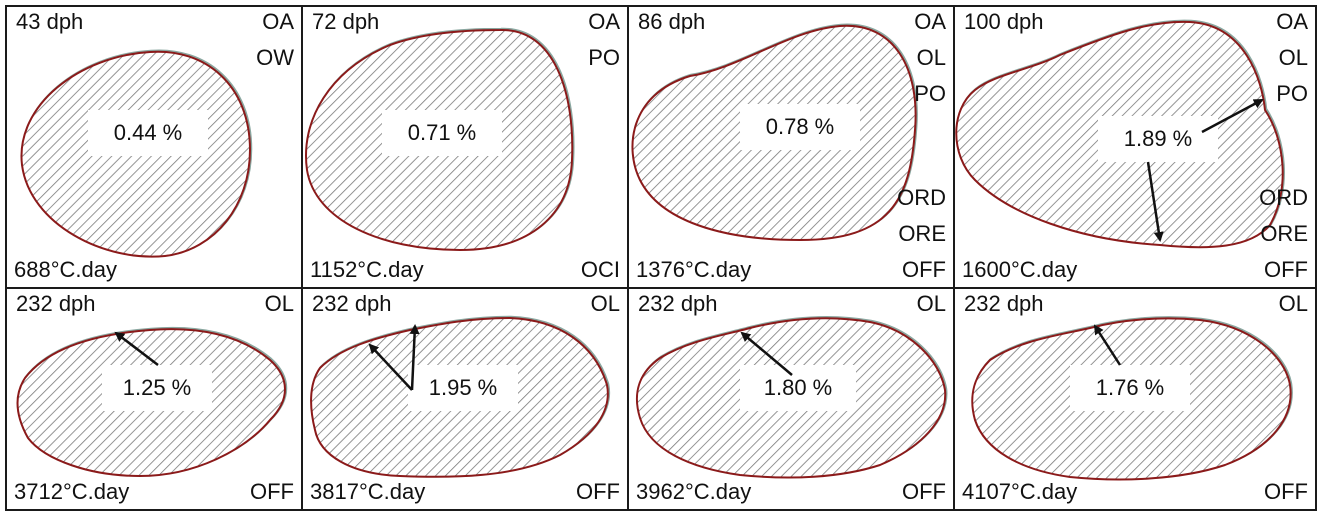 This screenshot has height=516, width=1322. What do you see at coordinates (72, 491) in the screenshot?
I see `panel-degree-days-label: 3712°C.day` at bounding box center [72, 491].